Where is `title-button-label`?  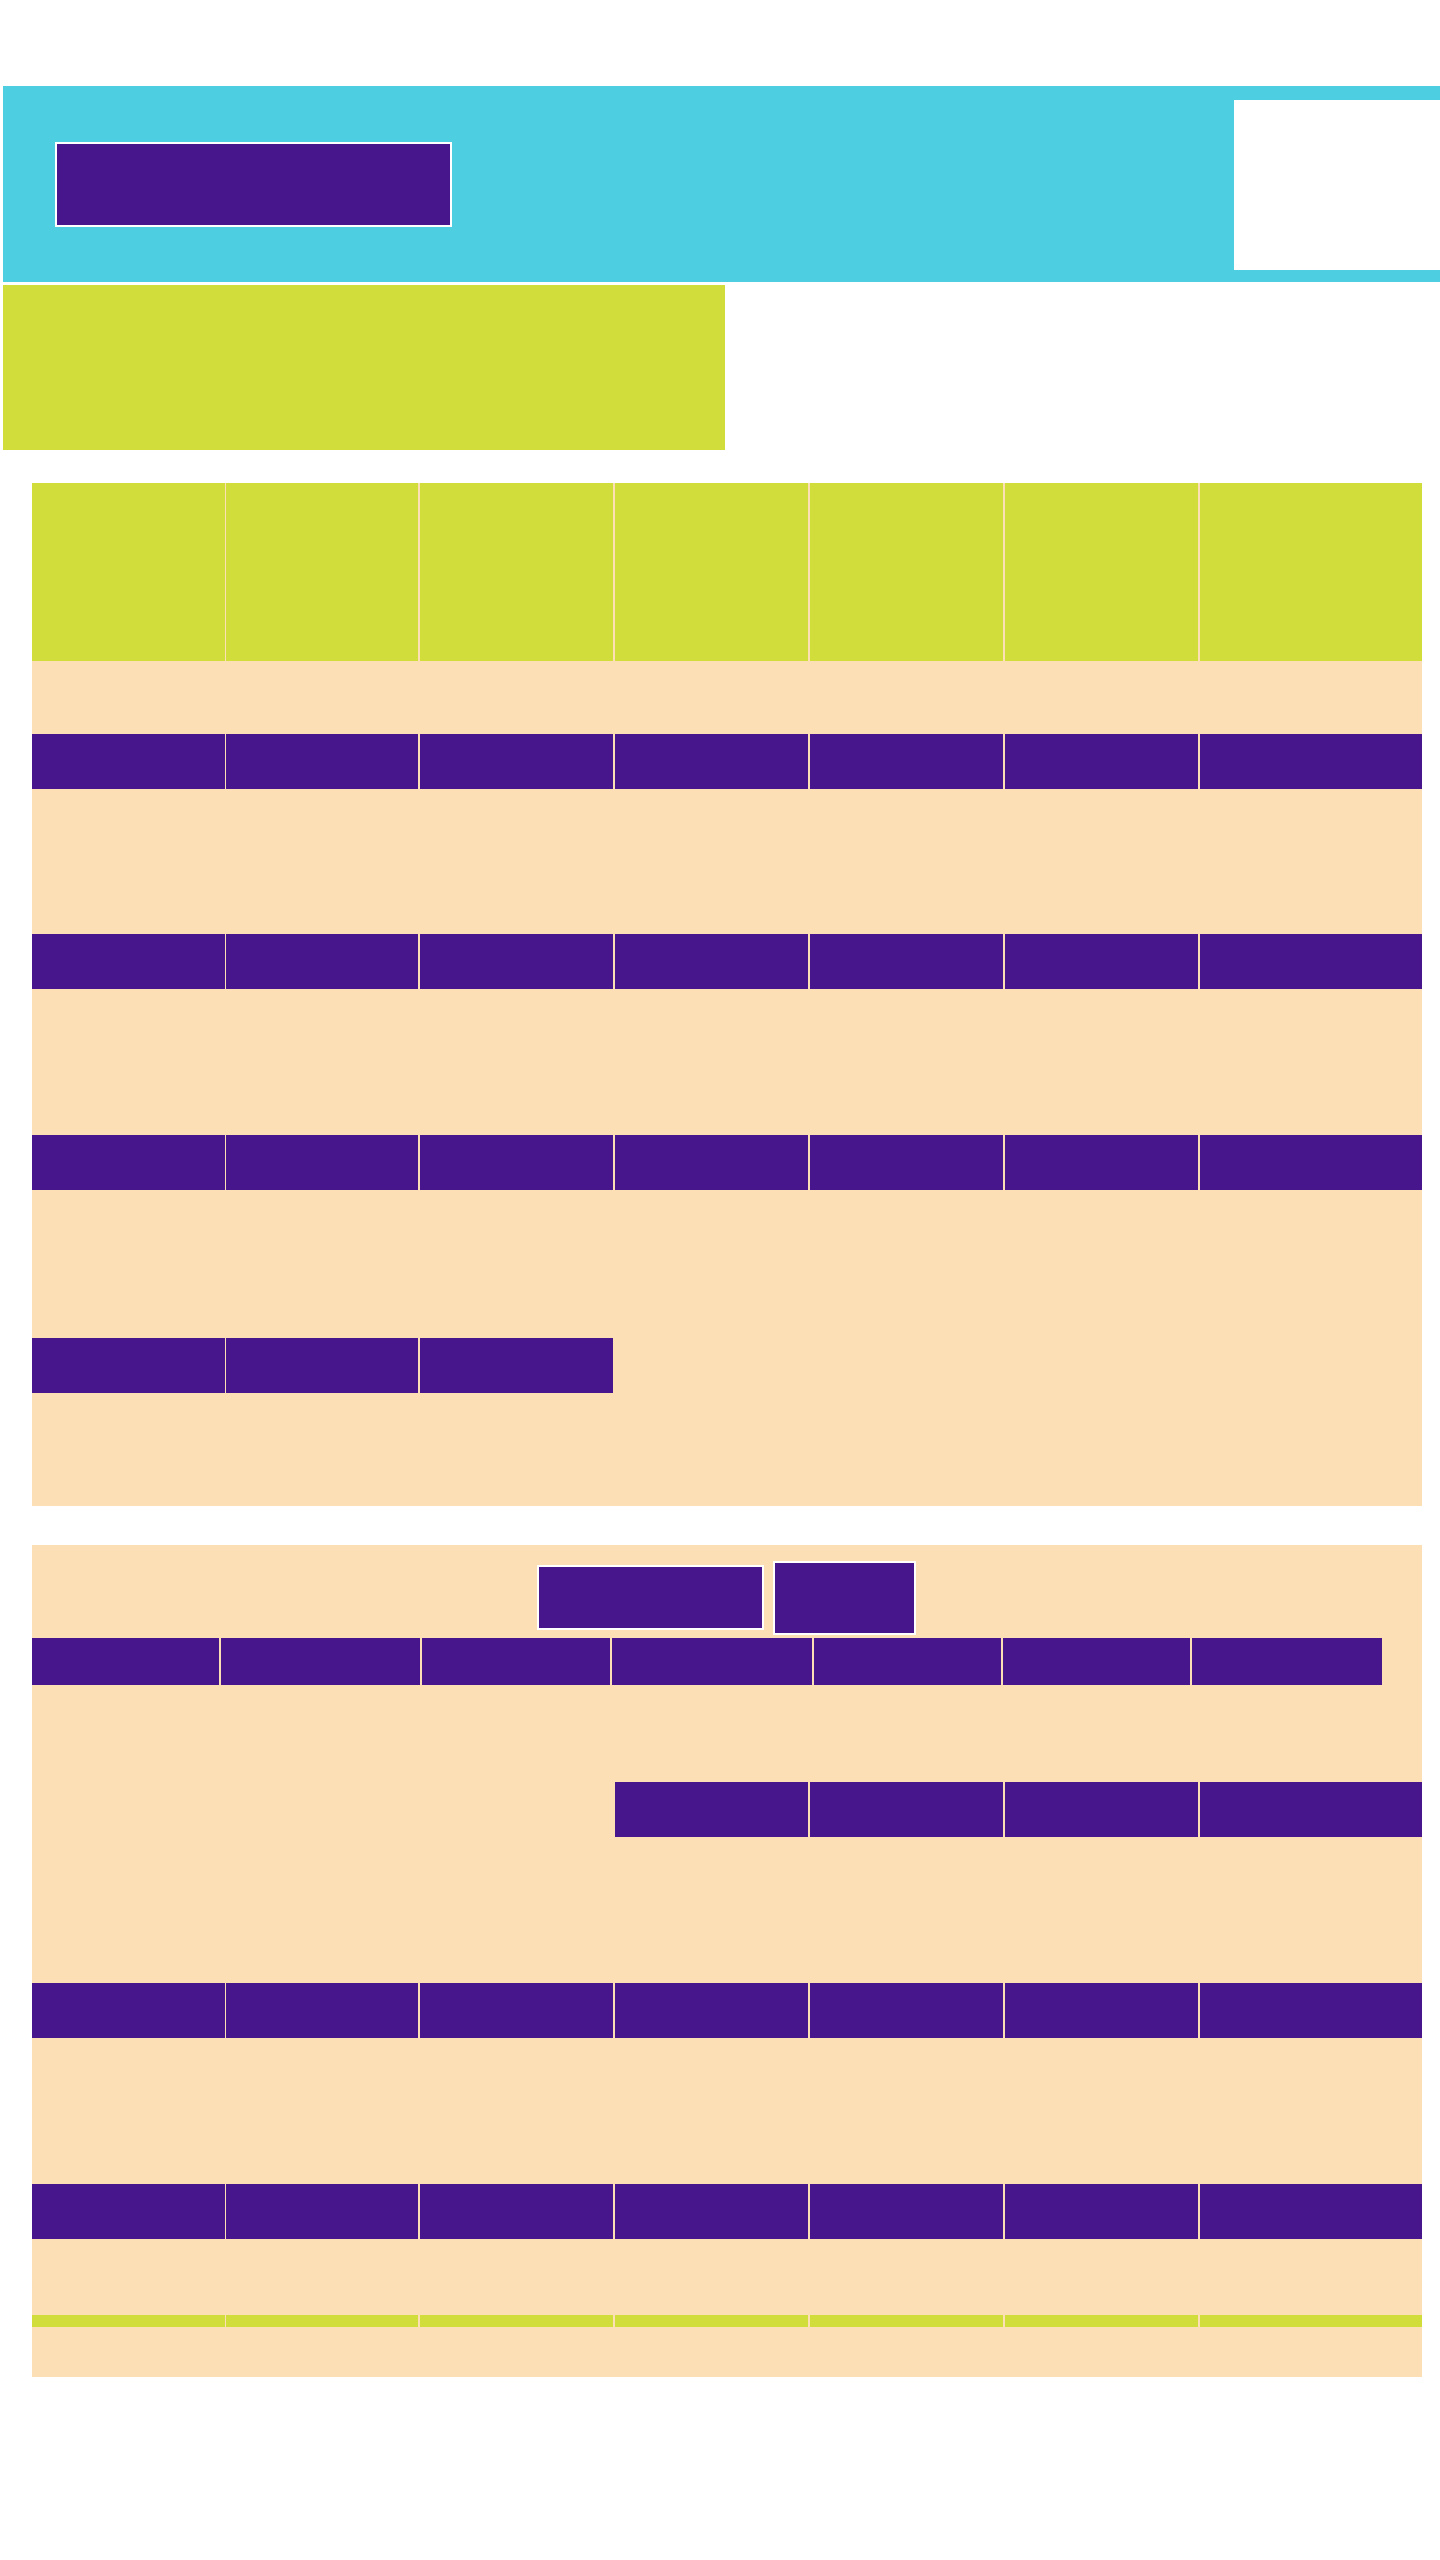 title-button-label is located at coordinates (253, 185).